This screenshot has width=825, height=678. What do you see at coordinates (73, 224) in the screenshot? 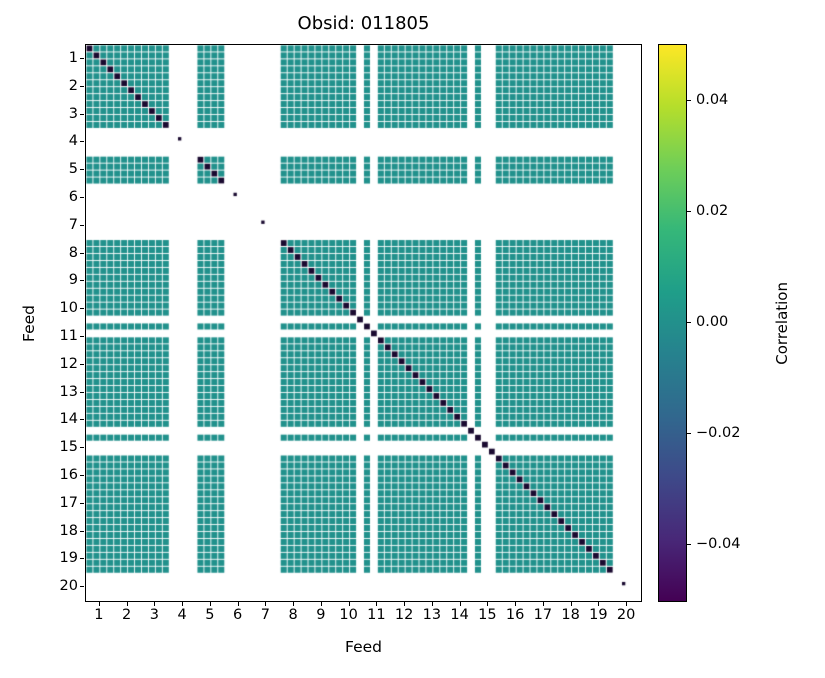
I see `y-tick-label: 7` at bounding box center [73, 224].